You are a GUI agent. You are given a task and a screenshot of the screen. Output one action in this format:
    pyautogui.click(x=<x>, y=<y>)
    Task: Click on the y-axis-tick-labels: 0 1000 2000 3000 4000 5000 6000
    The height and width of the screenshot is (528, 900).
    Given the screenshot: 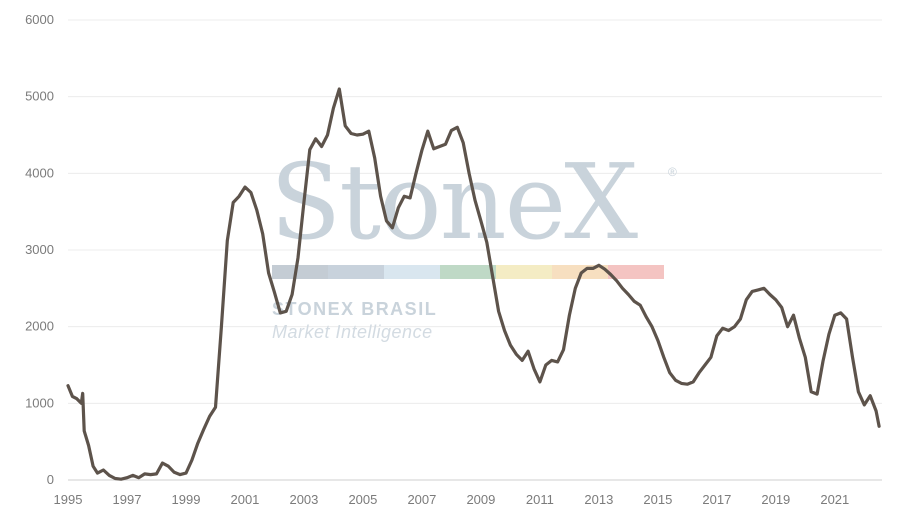 What is the action you would take?
    pyautogui.click(x=39, y=249)
    